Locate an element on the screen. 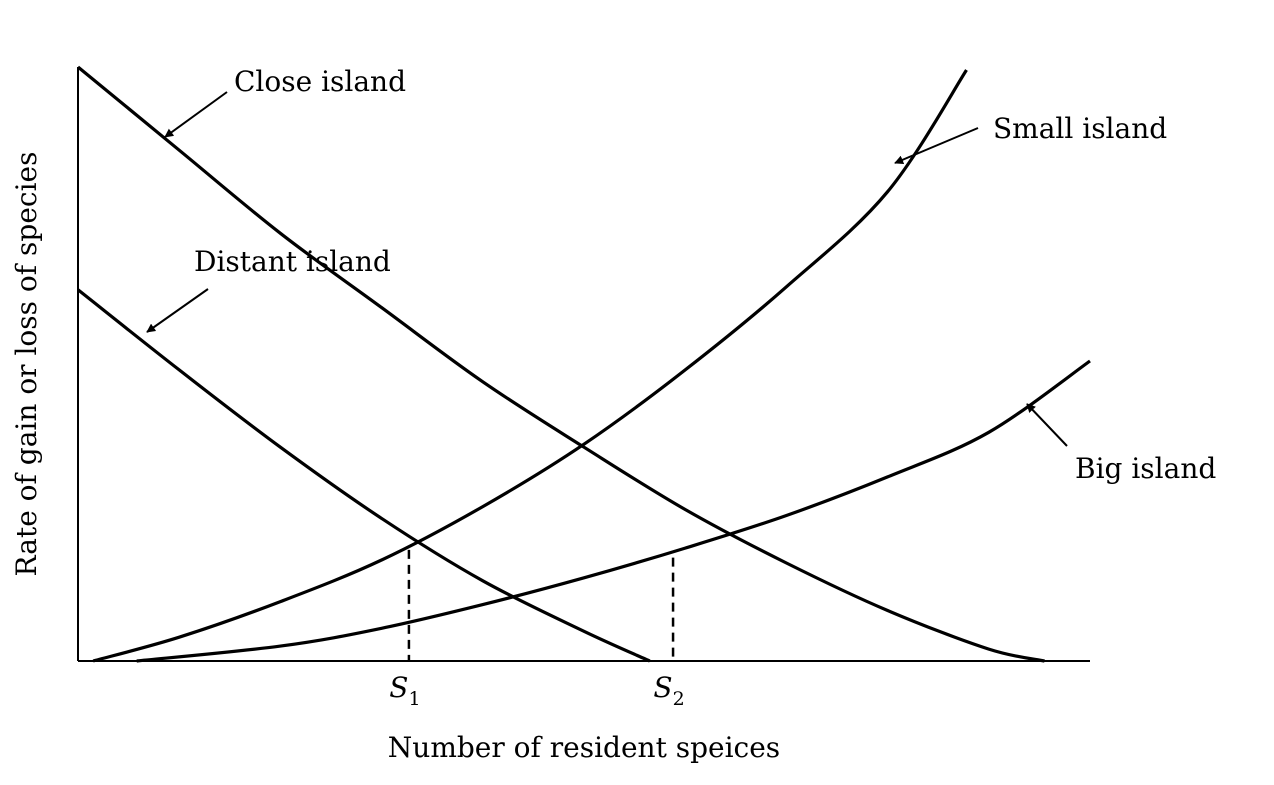 This screenshot has width=1274, height=785. small-island-label: Small island is located at coordinates (1080, 128).